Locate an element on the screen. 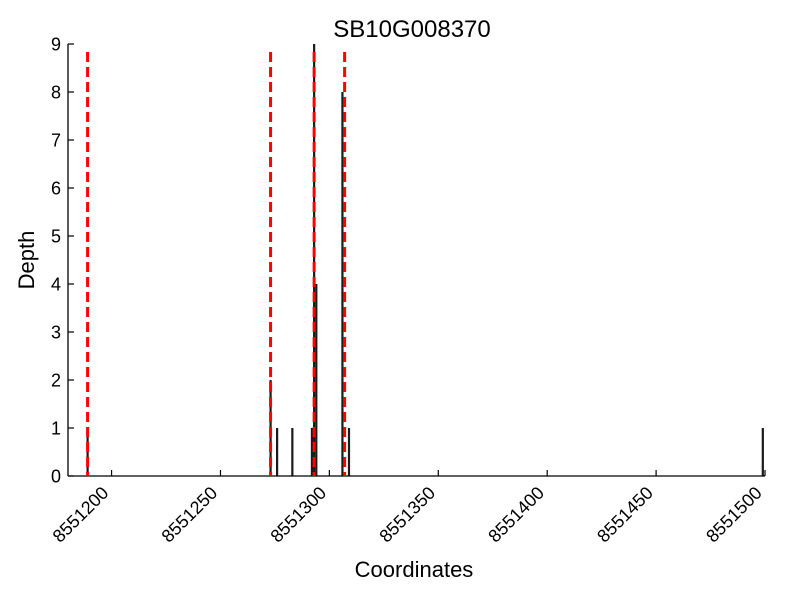 This screenshot has height=600, width=800. y-tick-label-3: 3 is located at coordinates (56, 333).